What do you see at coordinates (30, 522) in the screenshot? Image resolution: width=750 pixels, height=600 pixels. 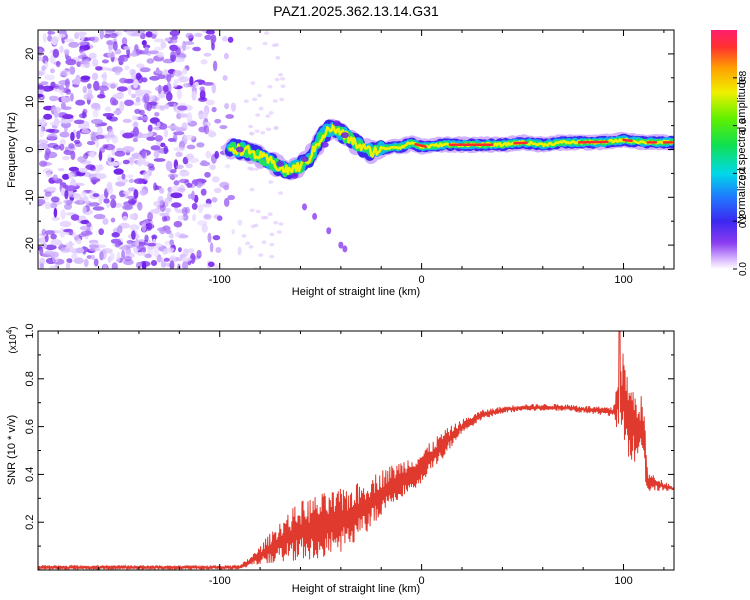 I see `y-tick-label: 0.2` at bounding box center [30, 522].